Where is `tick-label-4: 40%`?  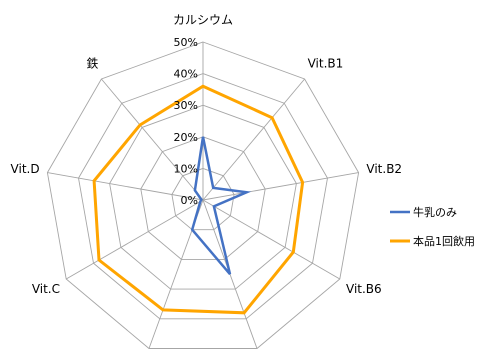
tick-label-4: 40% is located at coordinates (186, 74).